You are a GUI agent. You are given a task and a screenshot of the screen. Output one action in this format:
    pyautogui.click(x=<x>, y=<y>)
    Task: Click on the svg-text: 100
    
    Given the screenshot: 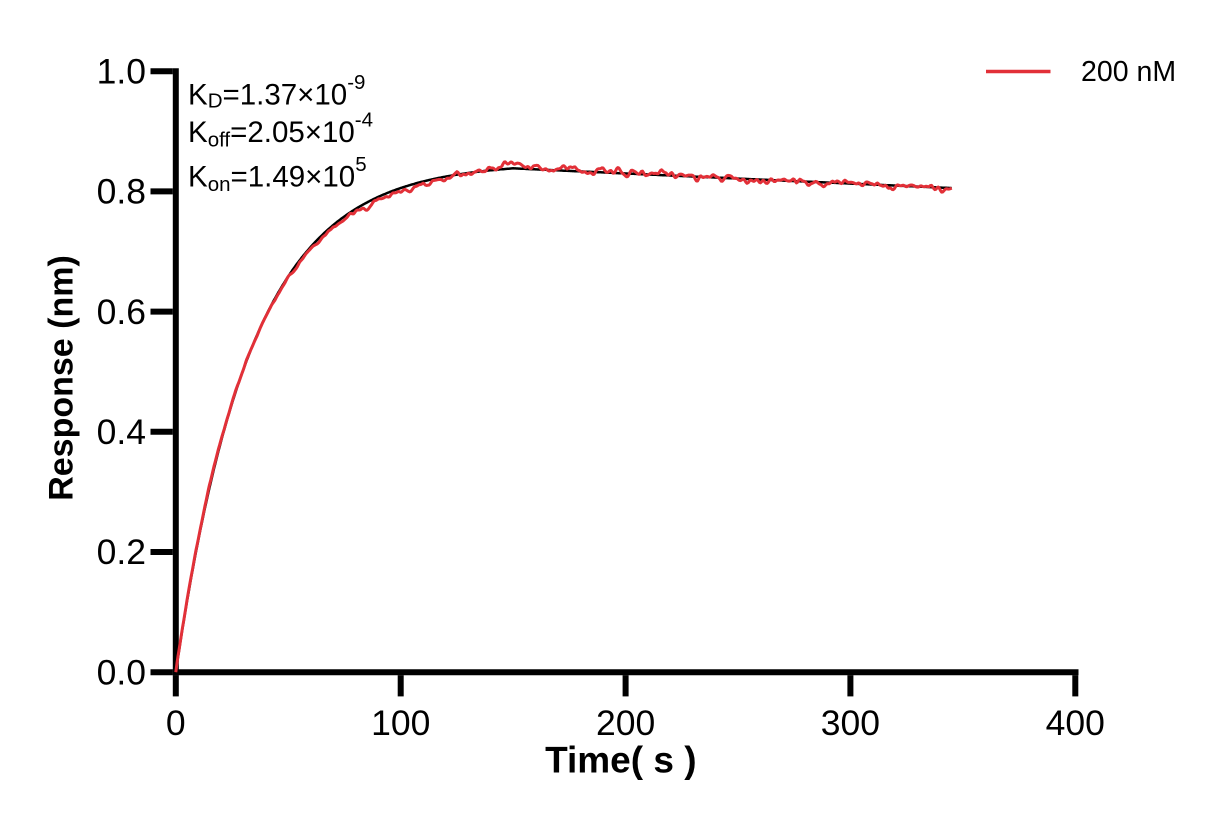 What is the action you would take?
    pyautogui.click(x=400, y=723)
    